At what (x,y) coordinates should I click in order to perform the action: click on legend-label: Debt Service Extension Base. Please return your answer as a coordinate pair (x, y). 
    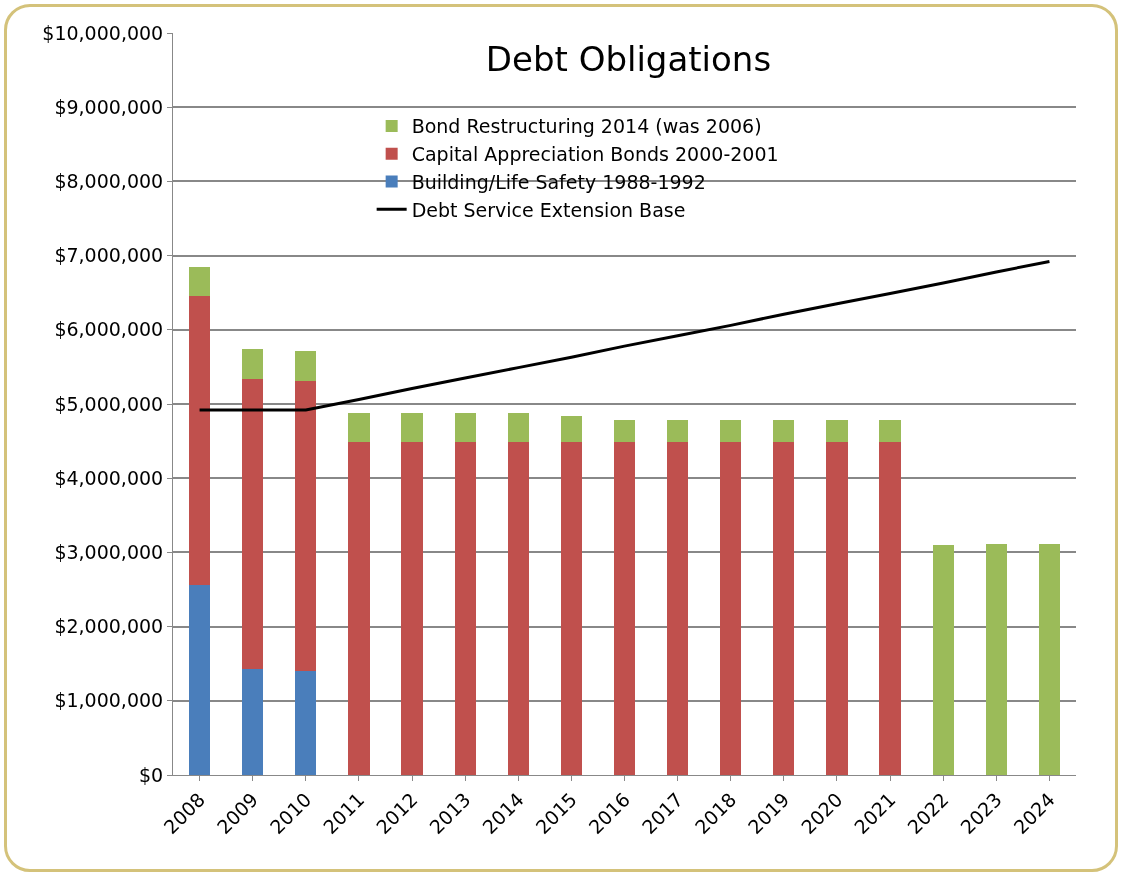
    Looking at the image, I should click on (548, 209).